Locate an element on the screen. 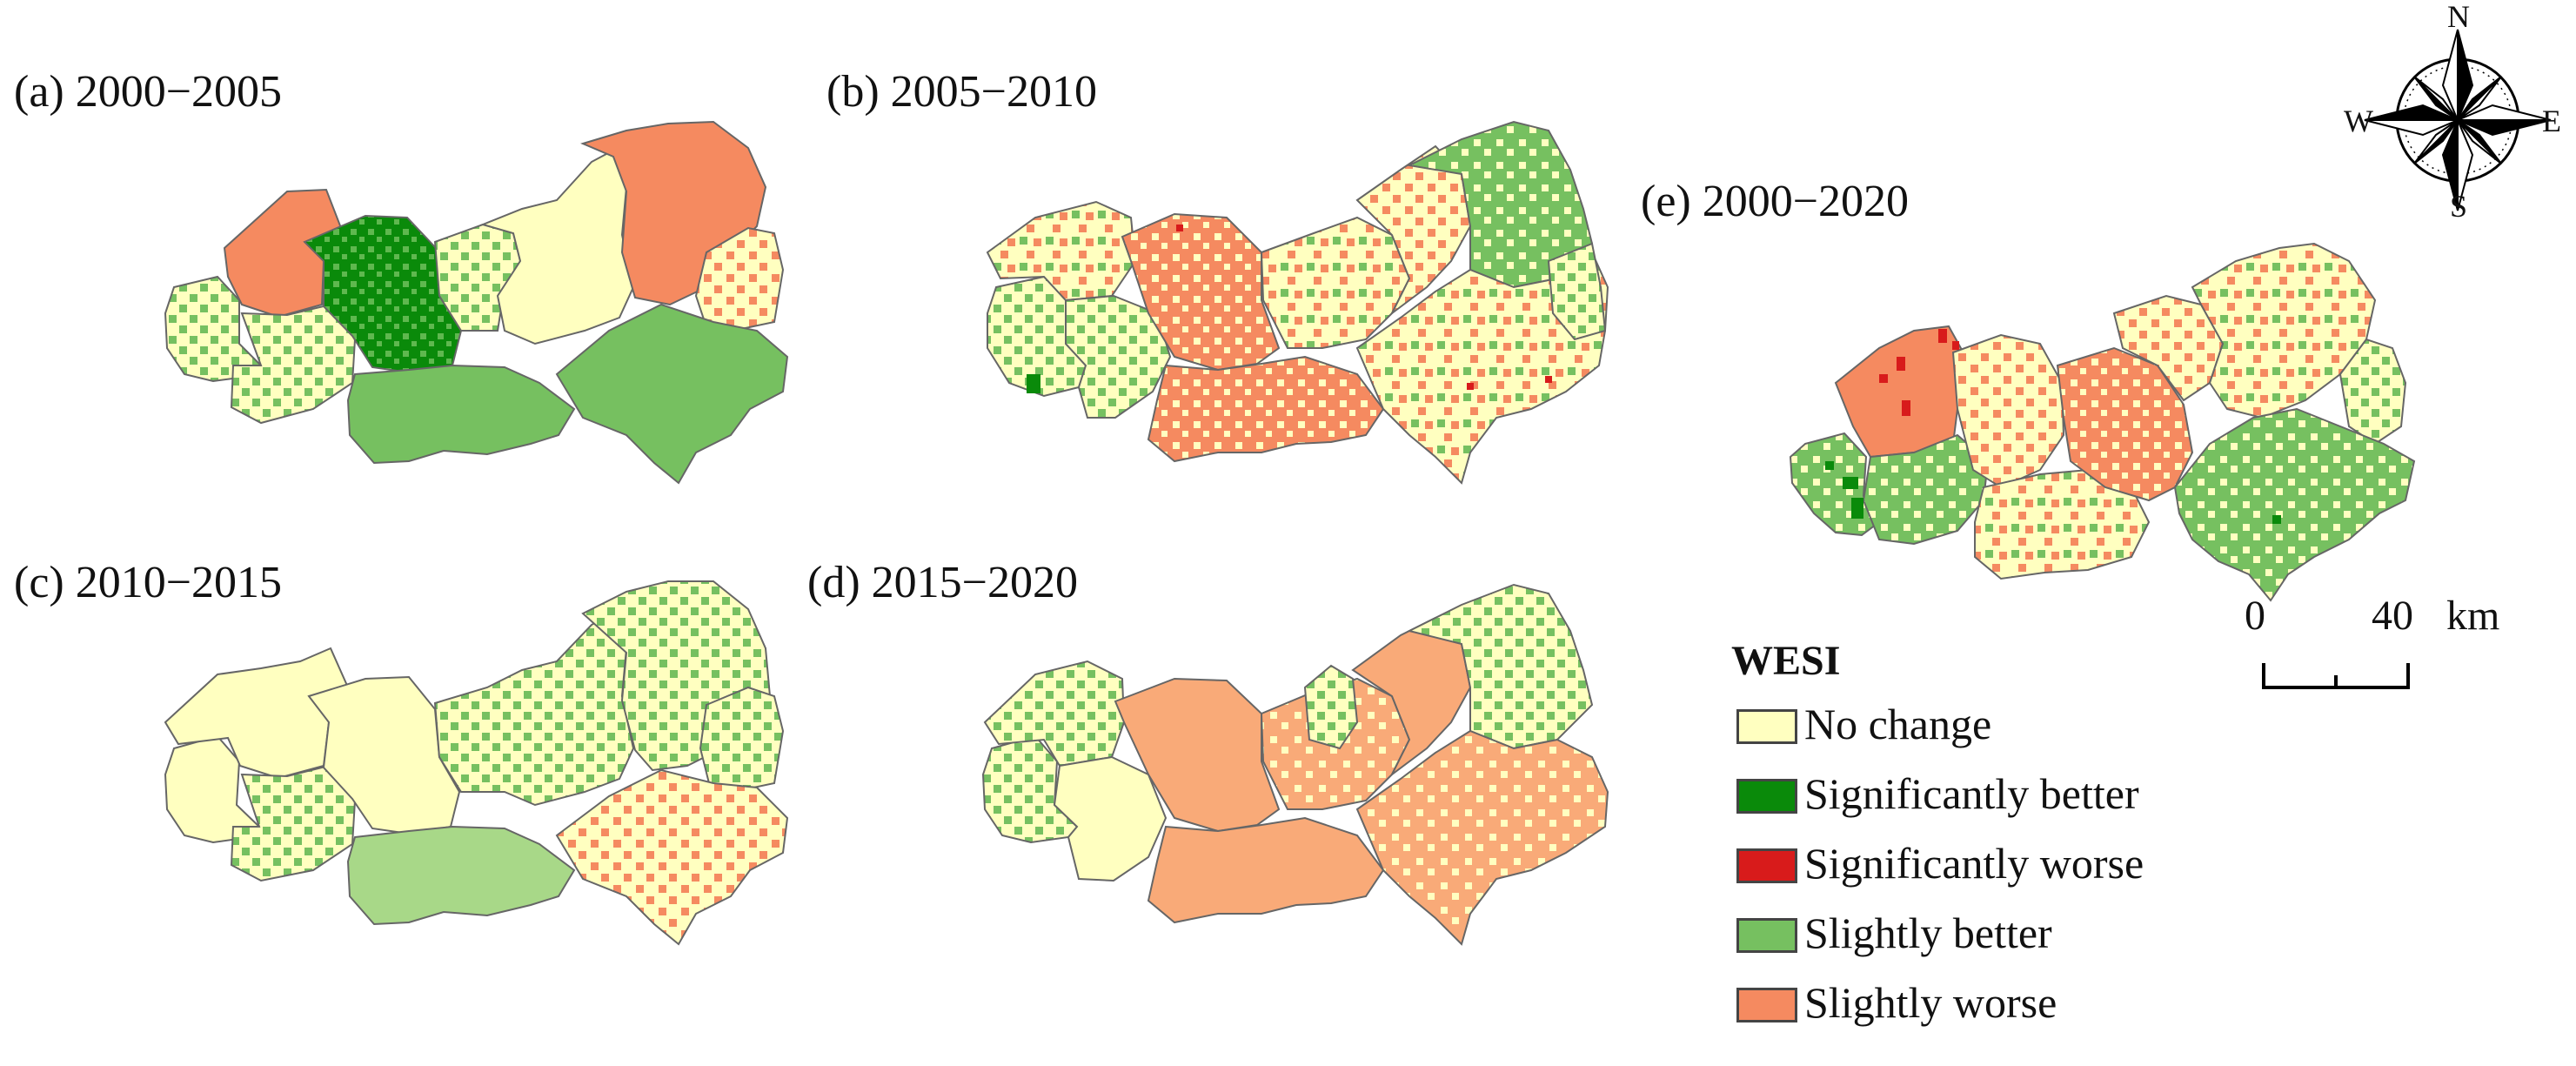 The image size is (2576, 1066). scale-bar-labels: 0 40 km is located at coordinates (2384, 618).